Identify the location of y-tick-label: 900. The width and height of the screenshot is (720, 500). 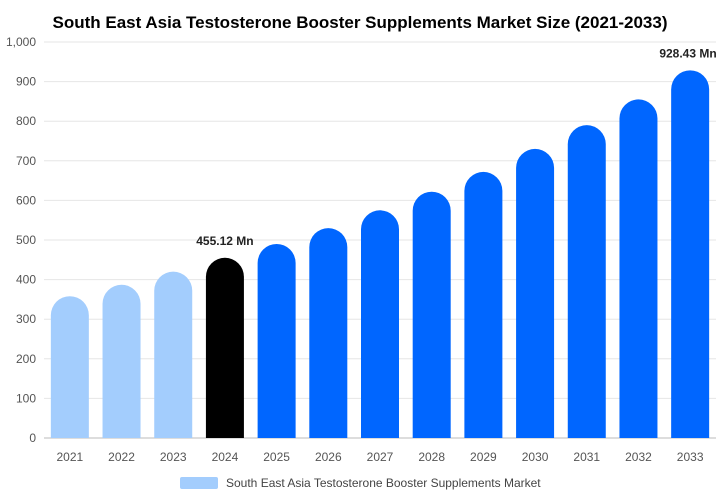
(26, 82).